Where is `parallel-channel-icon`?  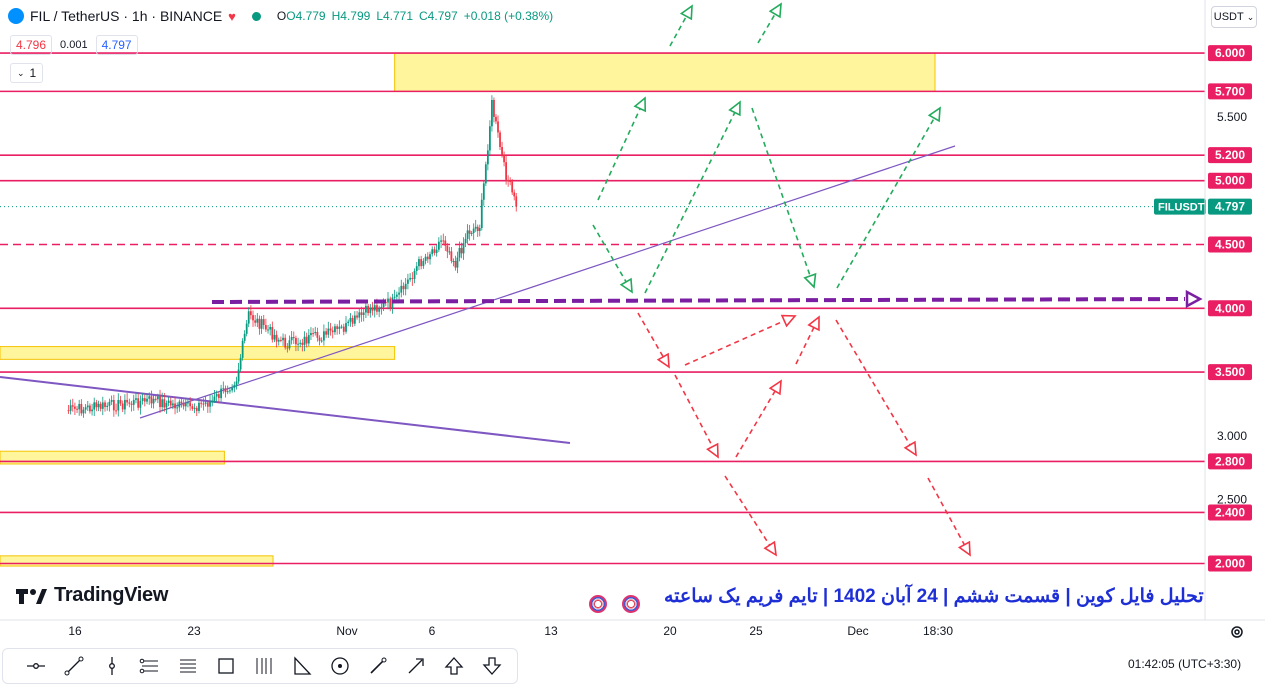 parallel-channel-icon is located at coordinates (150, 666).